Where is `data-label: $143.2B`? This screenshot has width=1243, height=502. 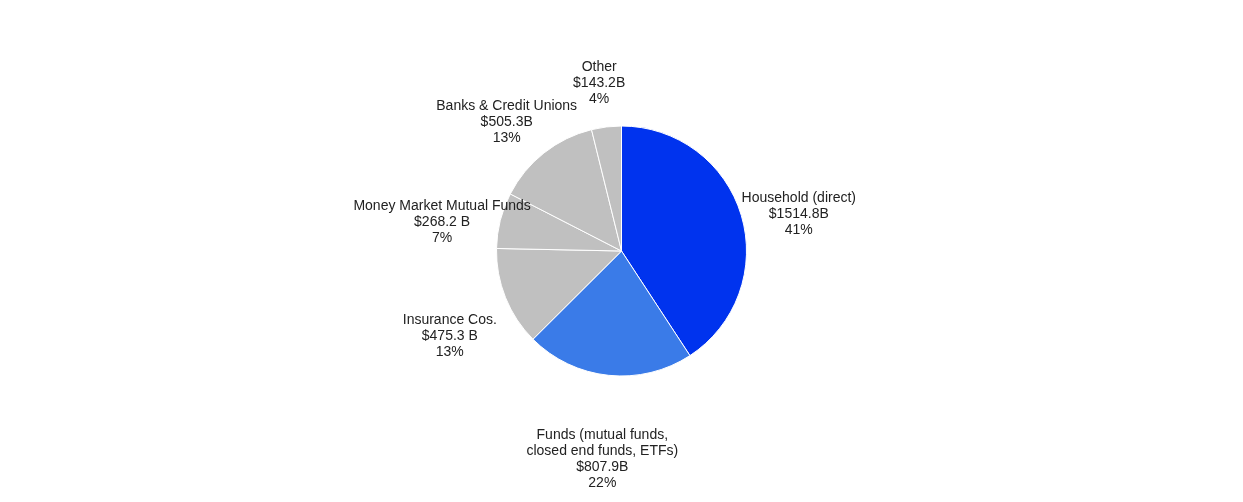 data-label: $143.2B is located at coordinates (599, 82).